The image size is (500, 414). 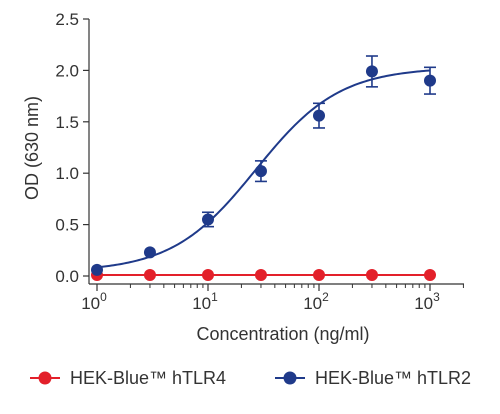 I want to click on y-tick-label: 1.0, so click(x=67, y=173).